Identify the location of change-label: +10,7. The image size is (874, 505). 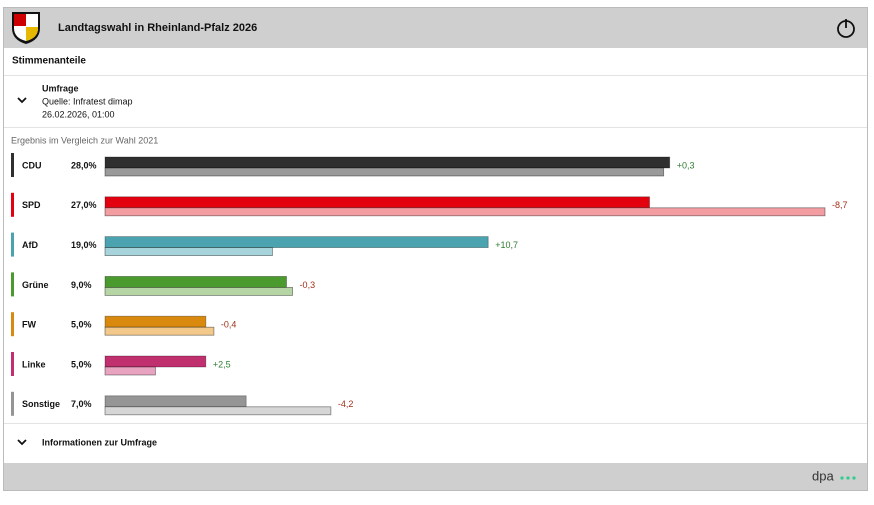
(506, 245).